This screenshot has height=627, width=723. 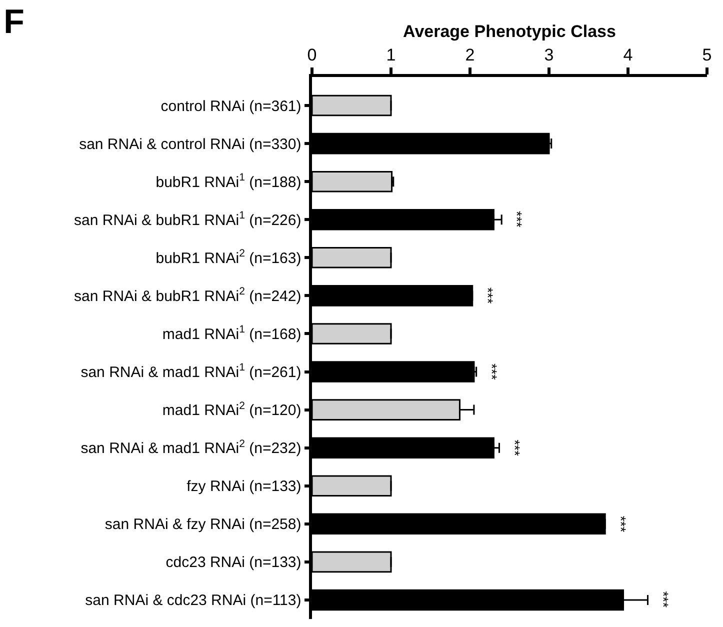 What do you see at coordinates (244, 487) in the screenshot?
I see `y-tick-label: fzy RNAi (n=133)` at bounding box center [244, 487].